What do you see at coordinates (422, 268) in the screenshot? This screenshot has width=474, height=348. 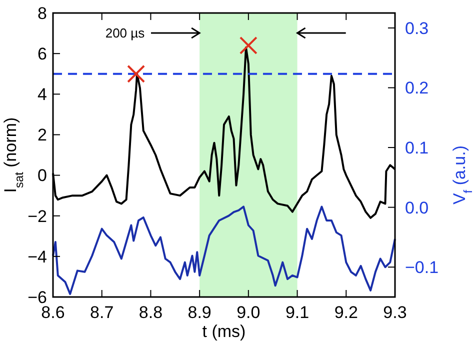 I see `y2-tick-label: −0.1` at bounding box center [422, 268].